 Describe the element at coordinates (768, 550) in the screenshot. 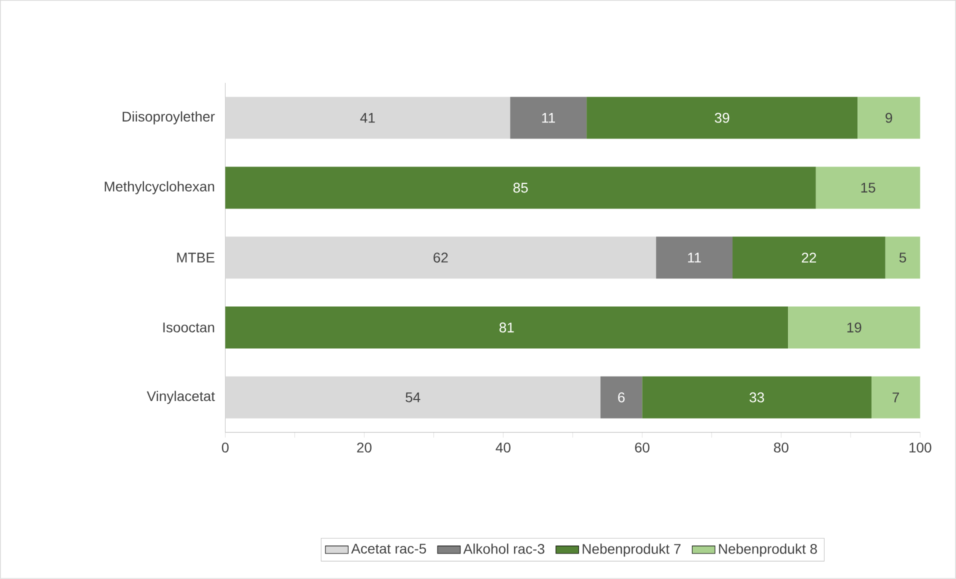

I see `legend-label: Nebenprodukt 8` at that location.